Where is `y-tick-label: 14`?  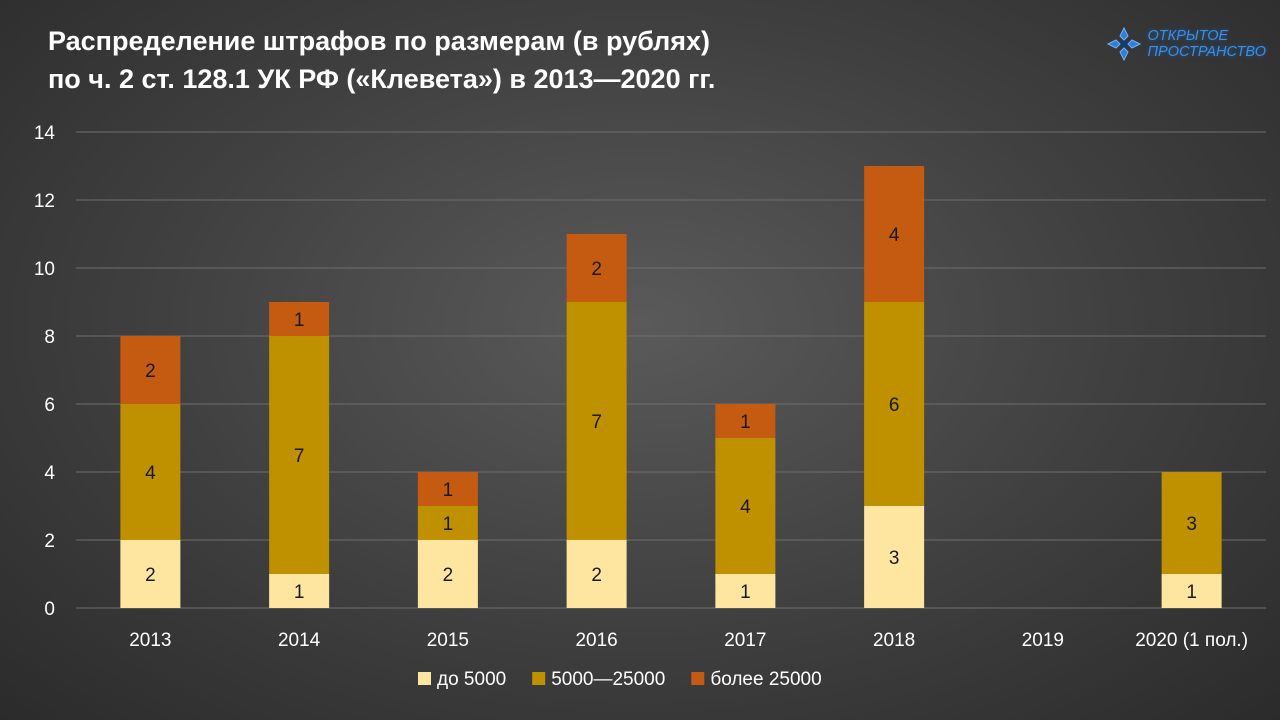 y-tick-label: 14 is located at coordinates (45, 133).